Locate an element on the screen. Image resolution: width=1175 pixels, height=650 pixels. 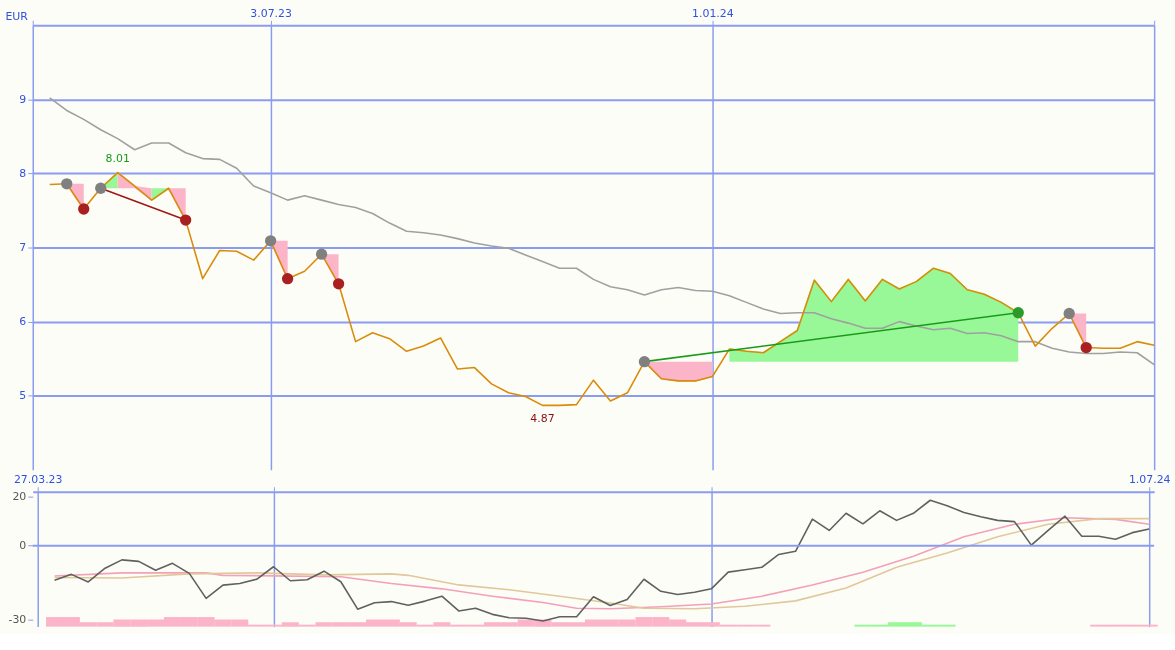
y-tick-label: 7 is located at coordinates (23, 248).